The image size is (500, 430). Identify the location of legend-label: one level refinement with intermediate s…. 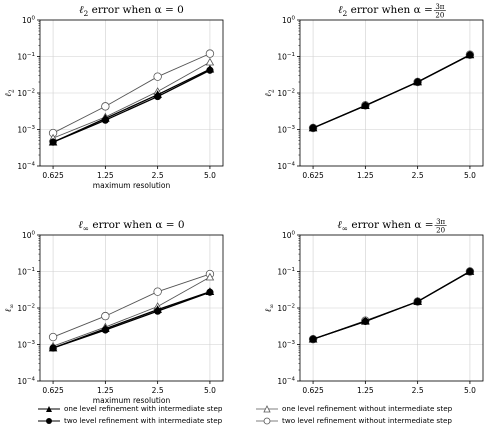
(143, 408).